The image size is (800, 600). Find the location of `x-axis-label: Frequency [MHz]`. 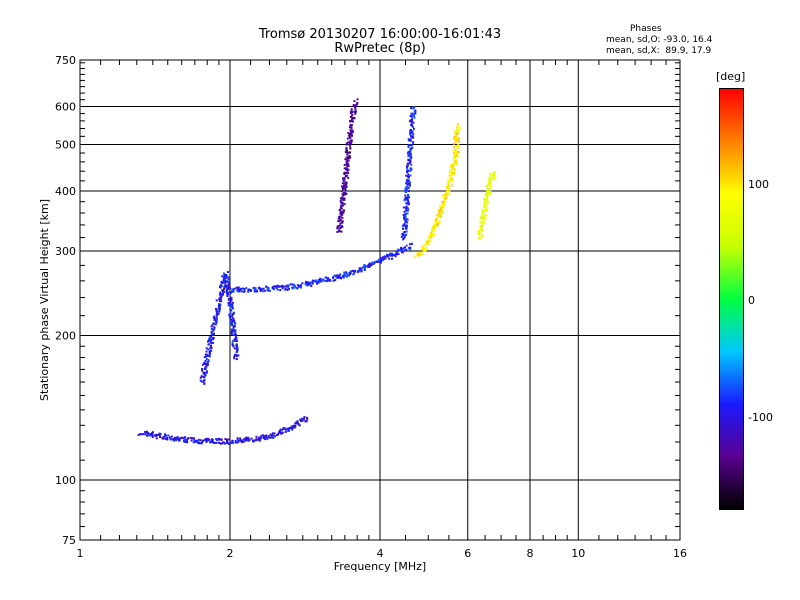

x-axis-label: Frequency [MHz] is located at coordinates (380, 566).